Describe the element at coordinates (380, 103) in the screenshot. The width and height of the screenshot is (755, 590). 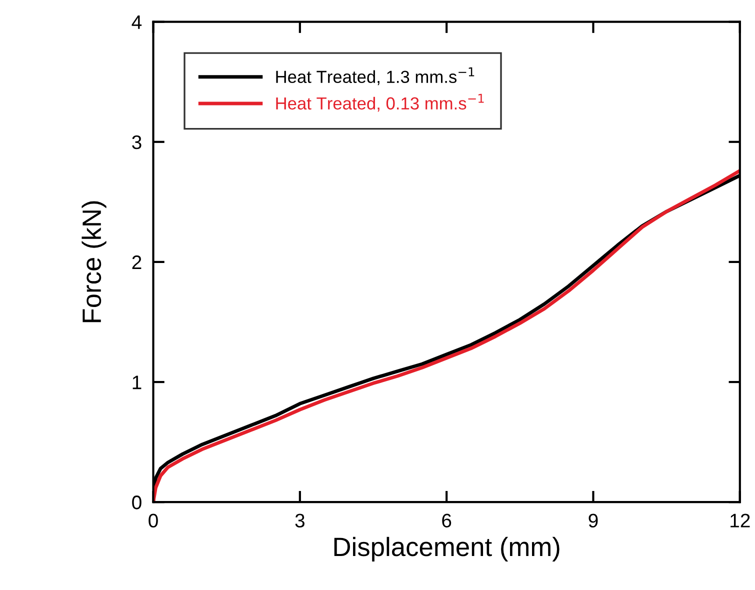
I see `legend-label: Heat Treated, 0.13 mm.s$^{−1}$` at that location.